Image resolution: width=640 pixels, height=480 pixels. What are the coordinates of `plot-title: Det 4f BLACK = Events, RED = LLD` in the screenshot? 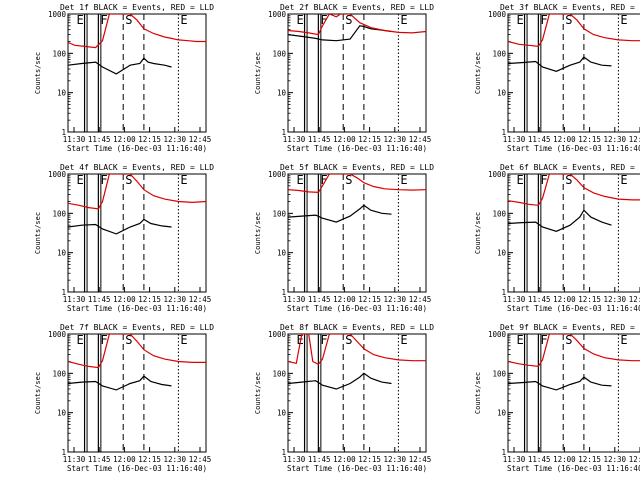 It's located at (137, 167).